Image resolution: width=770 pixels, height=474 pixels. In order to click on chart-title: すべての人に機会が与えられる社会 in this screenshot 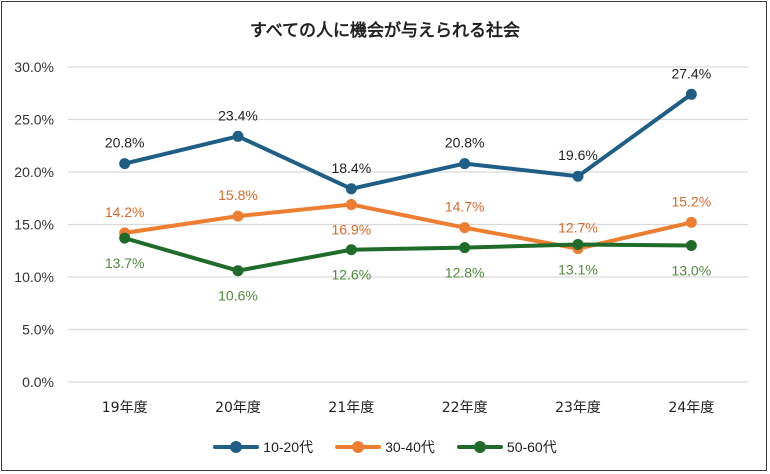, I will do `click(385, 31)`.